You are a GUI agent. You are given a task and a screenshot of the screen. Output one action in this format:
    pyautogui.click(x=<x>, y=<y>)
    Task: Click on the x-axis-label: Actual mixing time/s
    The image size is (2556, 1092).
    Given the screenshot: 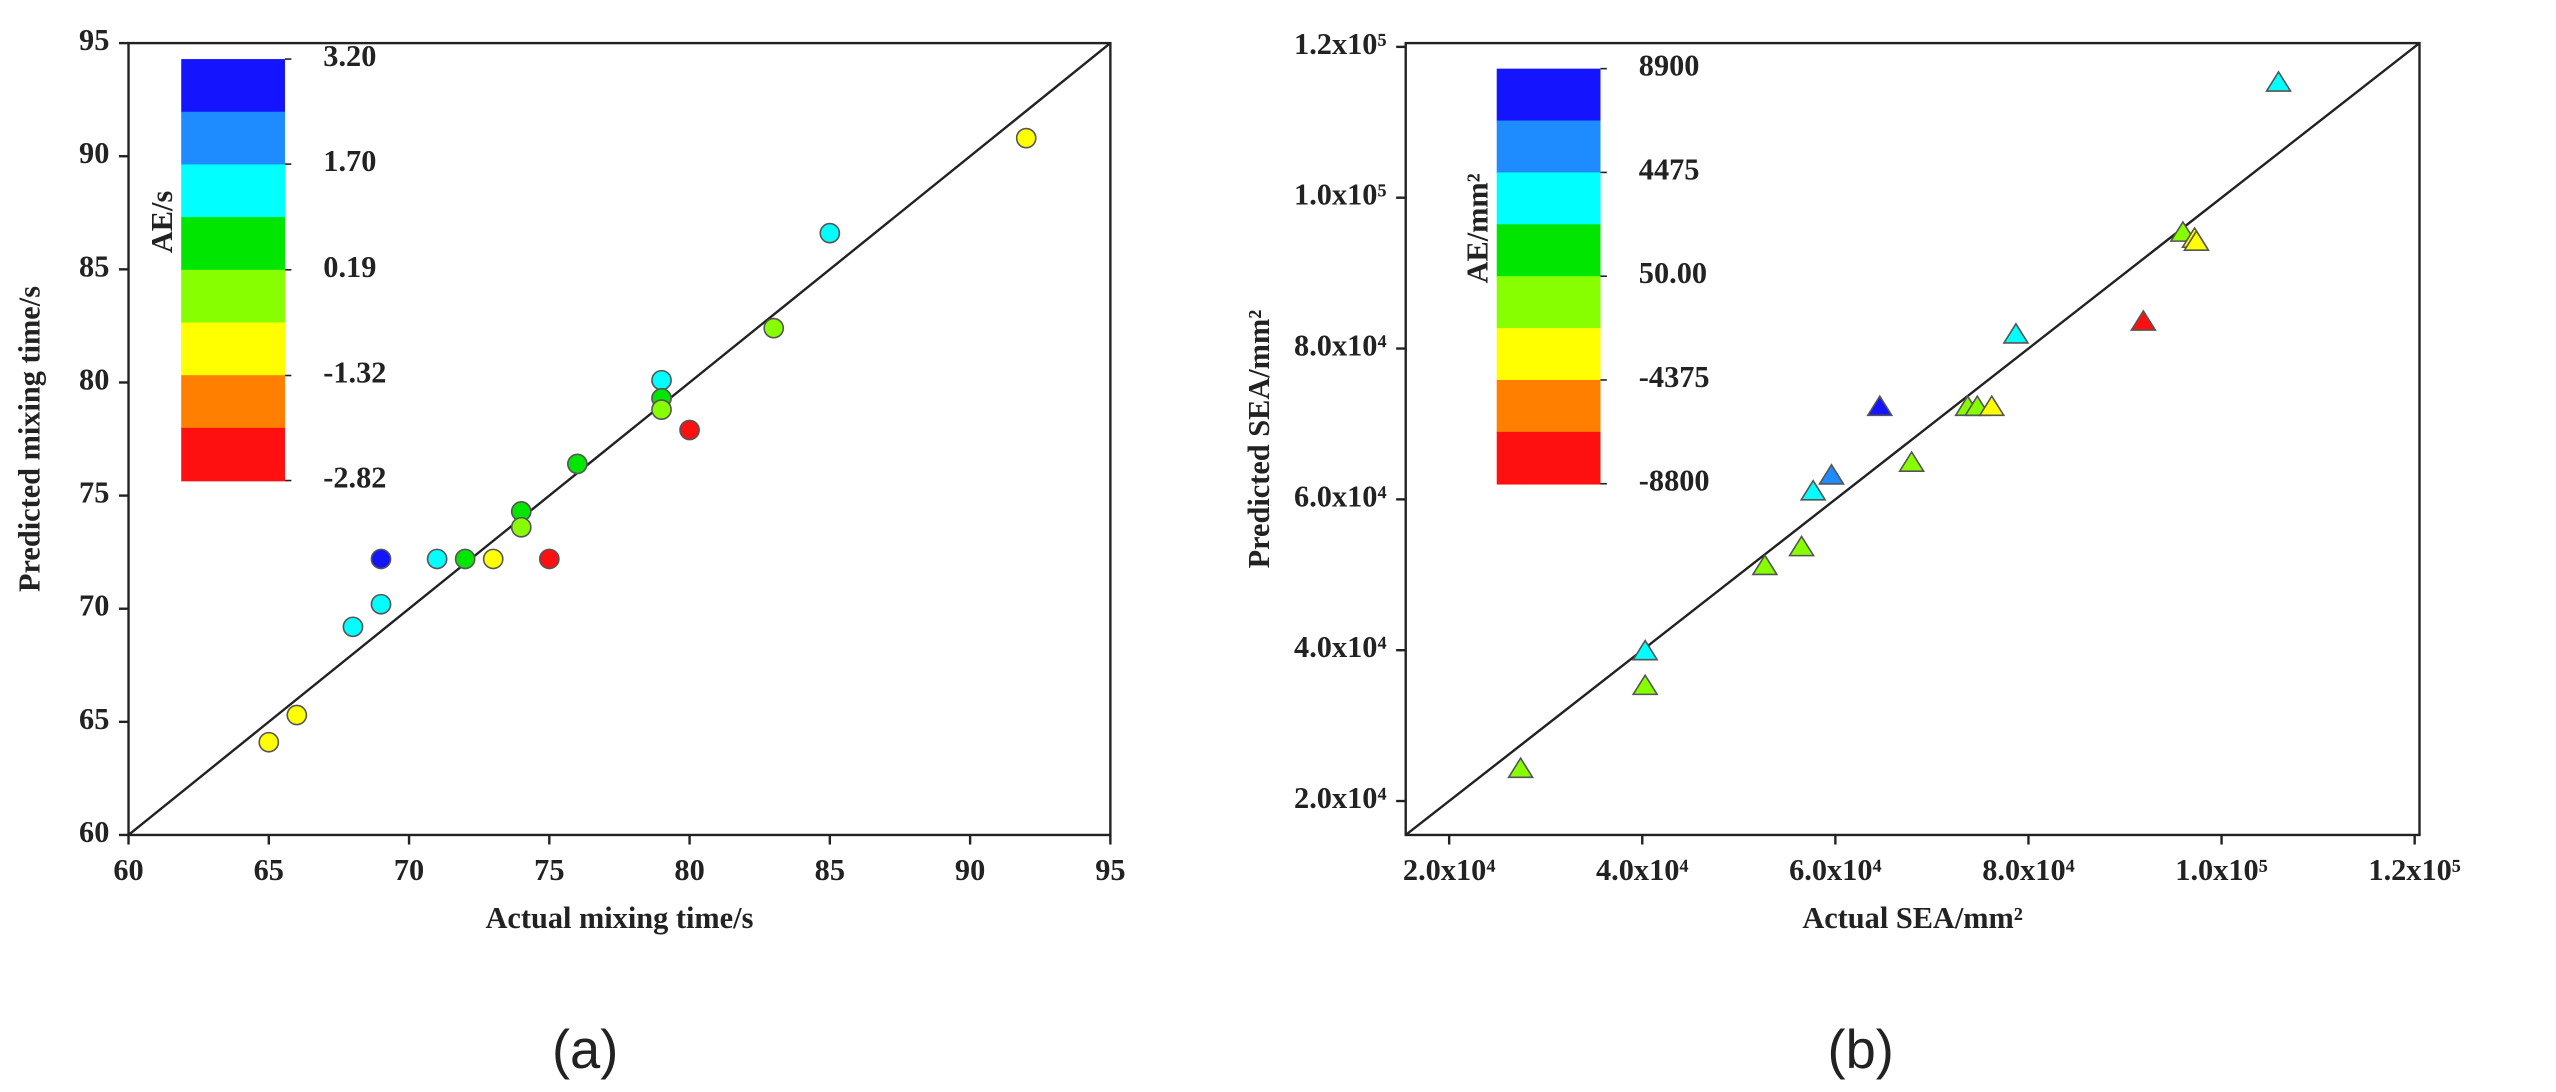 What is the action you would take?
    pyautogui.click(x=620, y=918)
    